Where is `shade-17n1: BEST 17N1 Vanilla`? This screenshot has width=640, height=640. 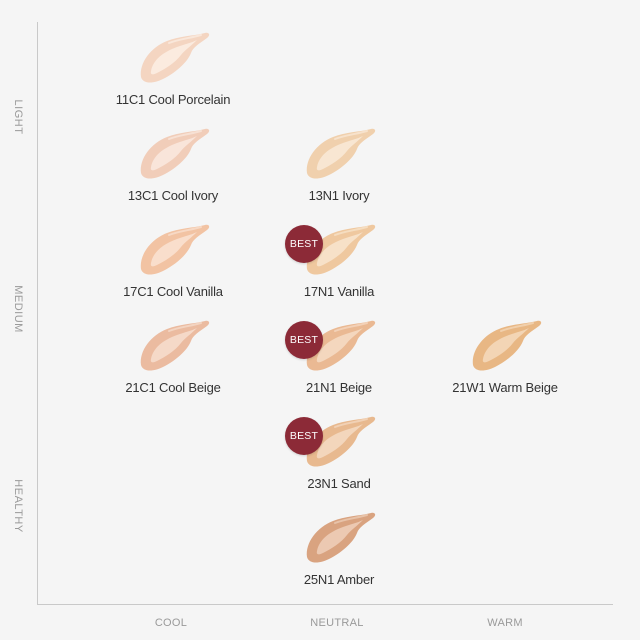
shade-17n1: BEST 17N1 Vanilla is located at coordinates (339, 263).